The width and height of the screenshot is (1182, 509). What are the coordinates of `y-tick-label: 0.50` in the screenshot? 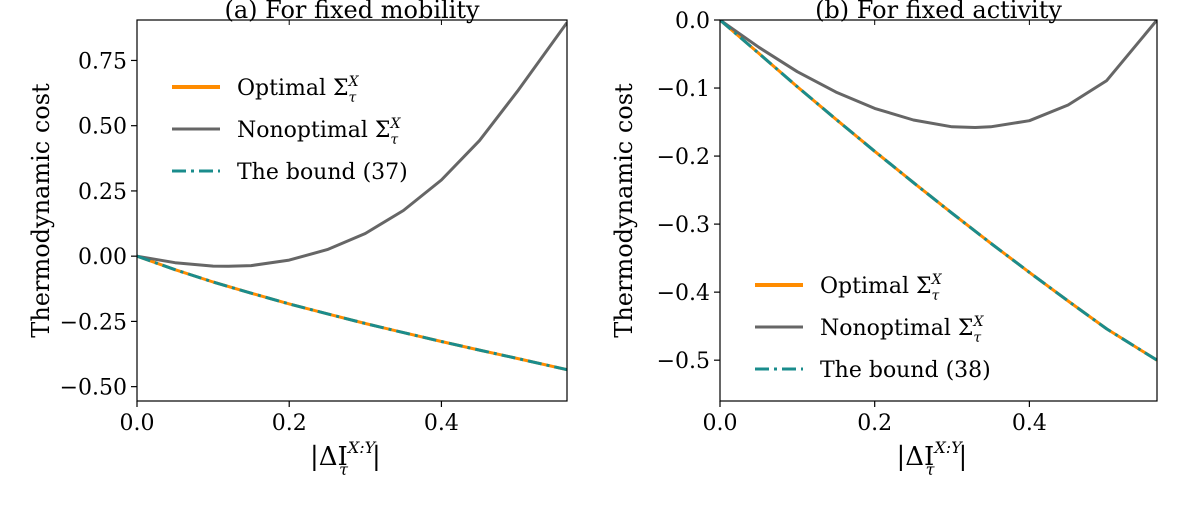 It's located at (102, 127).